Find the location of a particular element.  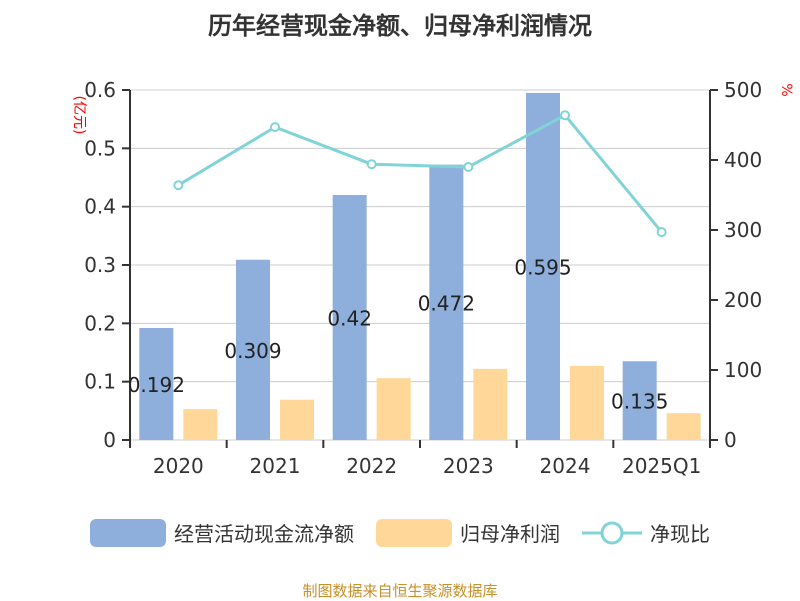

x-tick-label: 2020 is located at coordinates (178, 466).